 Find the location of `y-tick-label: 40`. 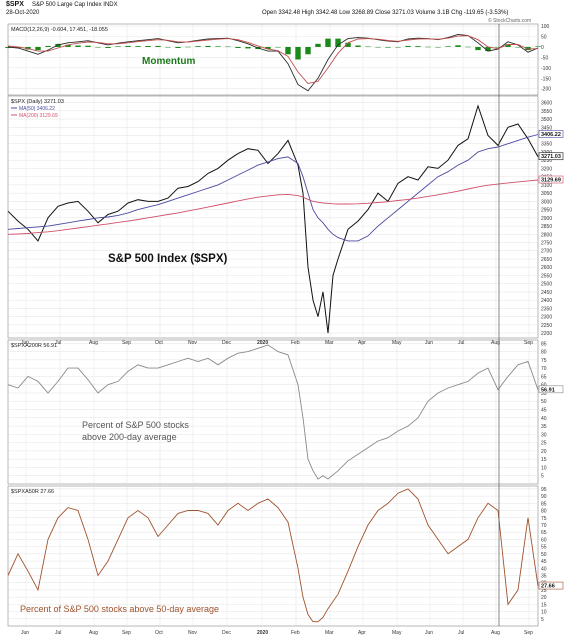

y-tick-label: 40 is located at coordinates (544, 569).